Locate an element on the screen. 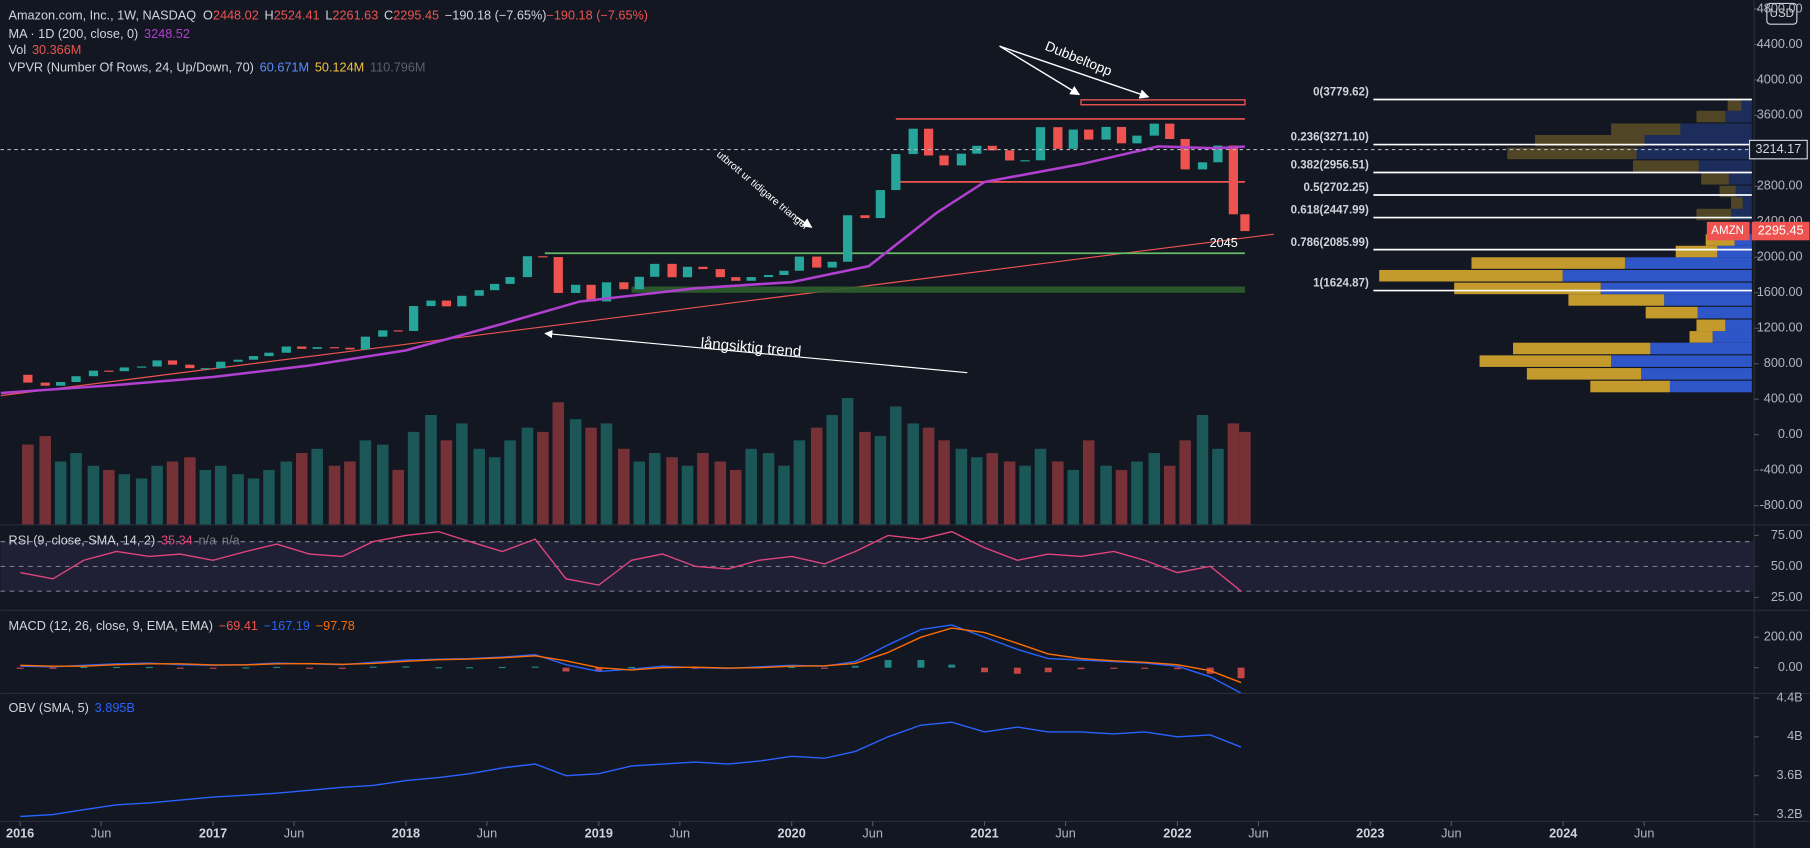 The image size is (1810, 848). peak-box is located at coordinates (1163, 102).